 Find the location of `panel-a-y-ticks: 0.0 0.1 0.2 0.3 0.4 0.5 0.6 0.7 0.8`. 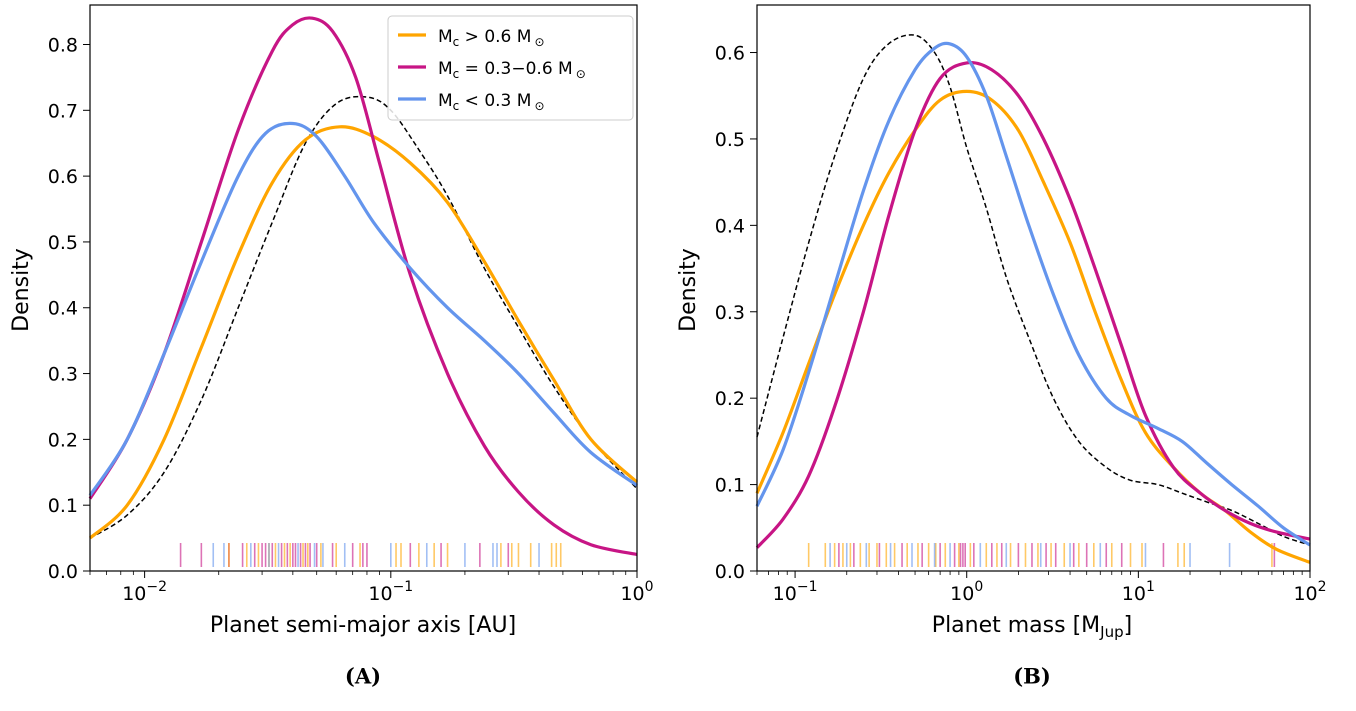

panel-a-y-ticks: 0.0 0.1 0.2 0.3 0.4 0.5 0.6 0.7 0.8 is located at coordinates (69, 308).